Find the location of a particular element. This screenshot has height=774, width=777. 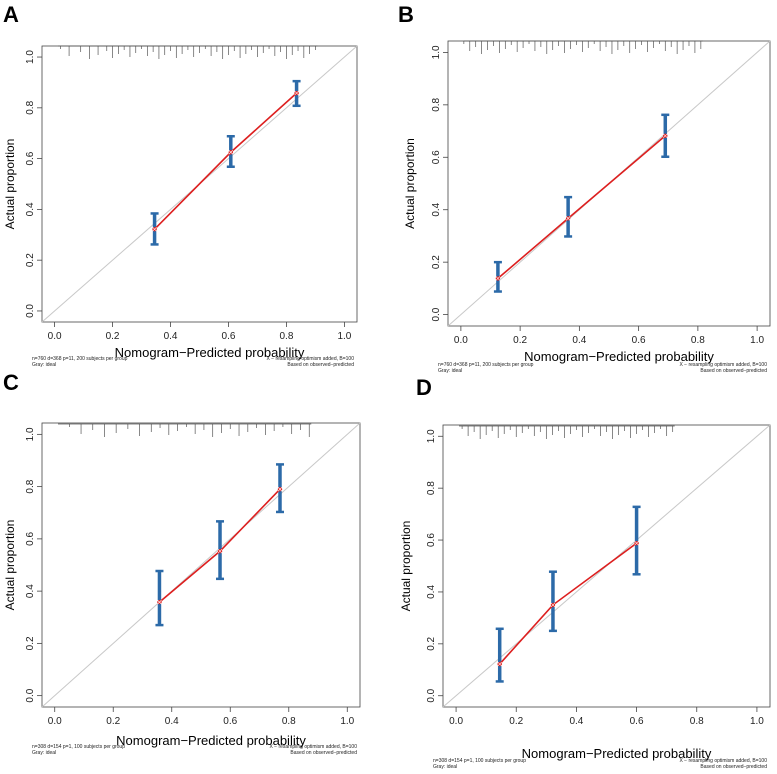

panel-label: D is located at coordinates (424, 387).